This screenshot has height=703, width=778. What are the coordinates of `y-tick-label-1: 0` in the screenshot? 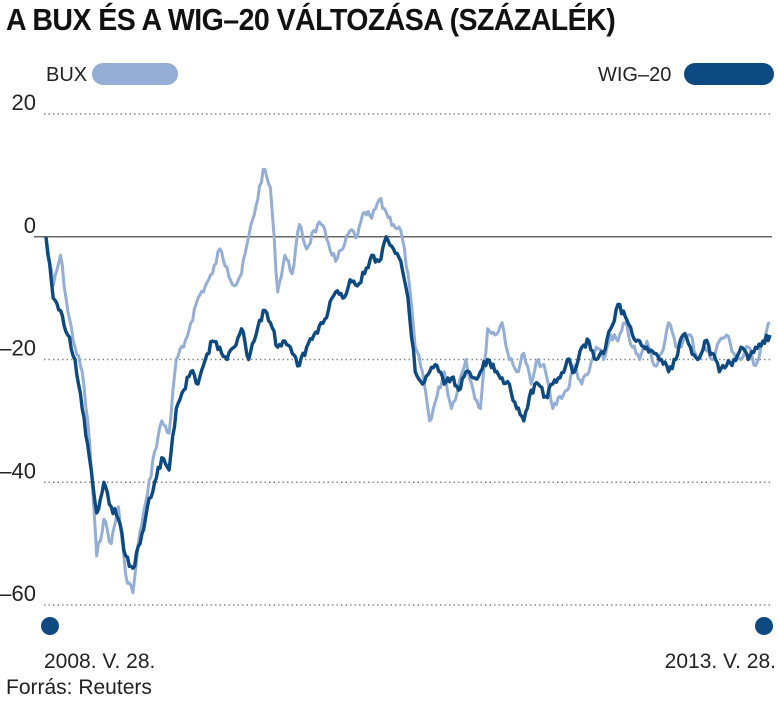 It's located at (30, 225).